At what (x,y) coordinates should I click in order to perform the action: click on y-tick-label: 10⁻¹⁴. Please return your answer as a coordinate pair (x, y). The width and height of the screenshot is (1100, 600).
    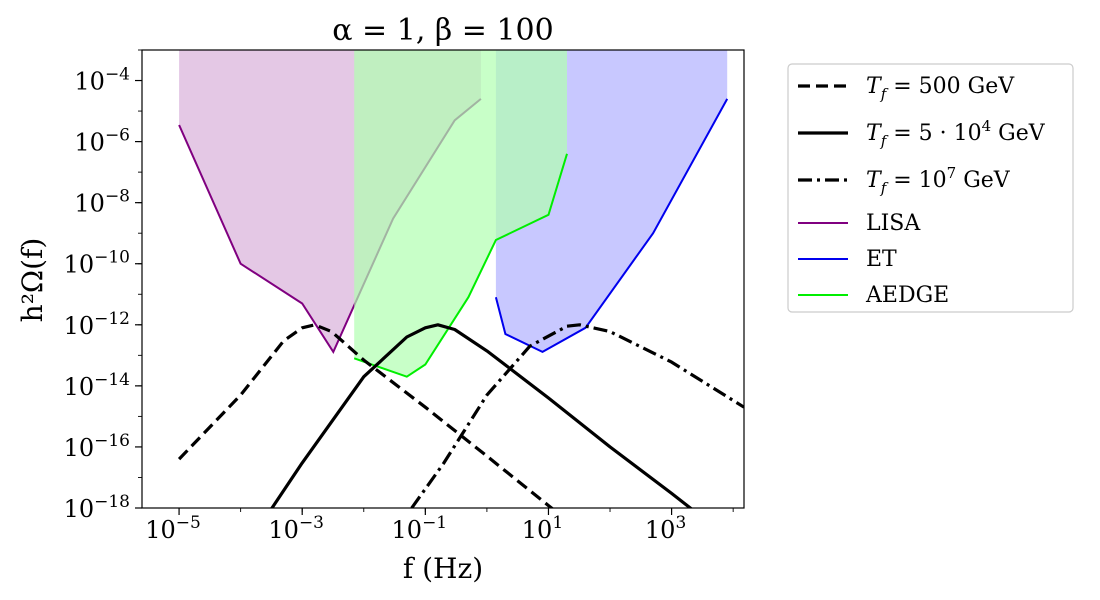
    Looking at the image, I should click on (97, 385).